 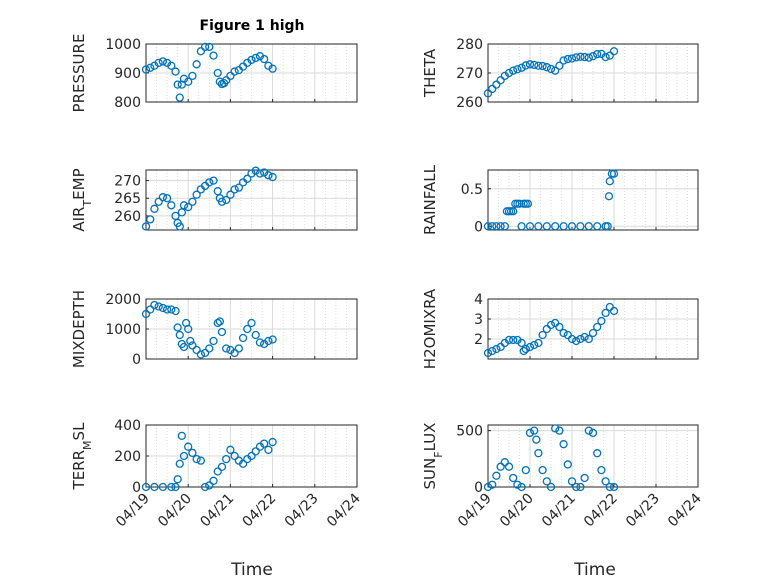 I want to click on y-tick-label: 270, so click(x=469, y=74).